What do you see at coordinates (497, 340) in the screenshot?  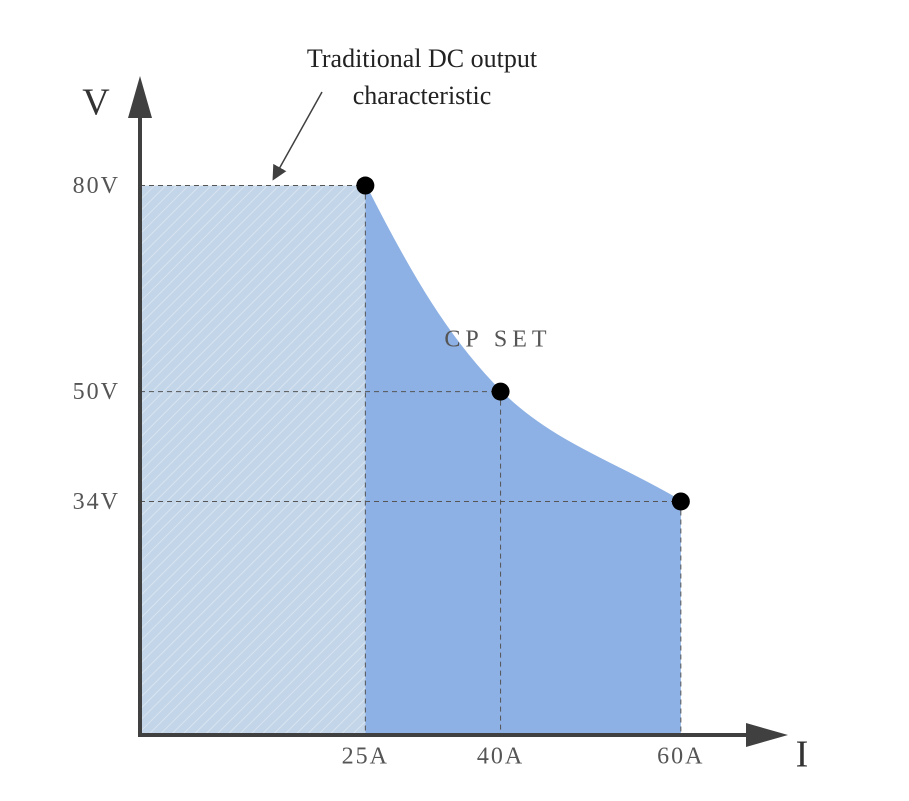 I see `curve-label: CP SET` at bounding box center [497, 340].